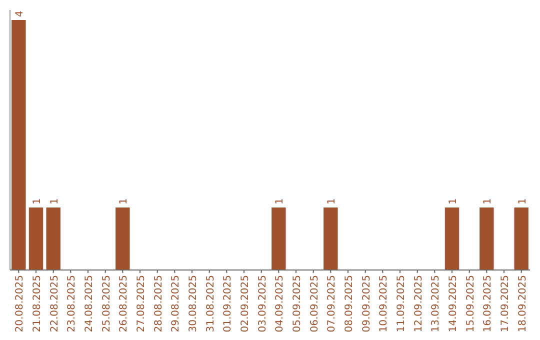 This screenshot has width=540, height=340. I want to click on x-tick-label: 06.09.2025, so click(314, 303).